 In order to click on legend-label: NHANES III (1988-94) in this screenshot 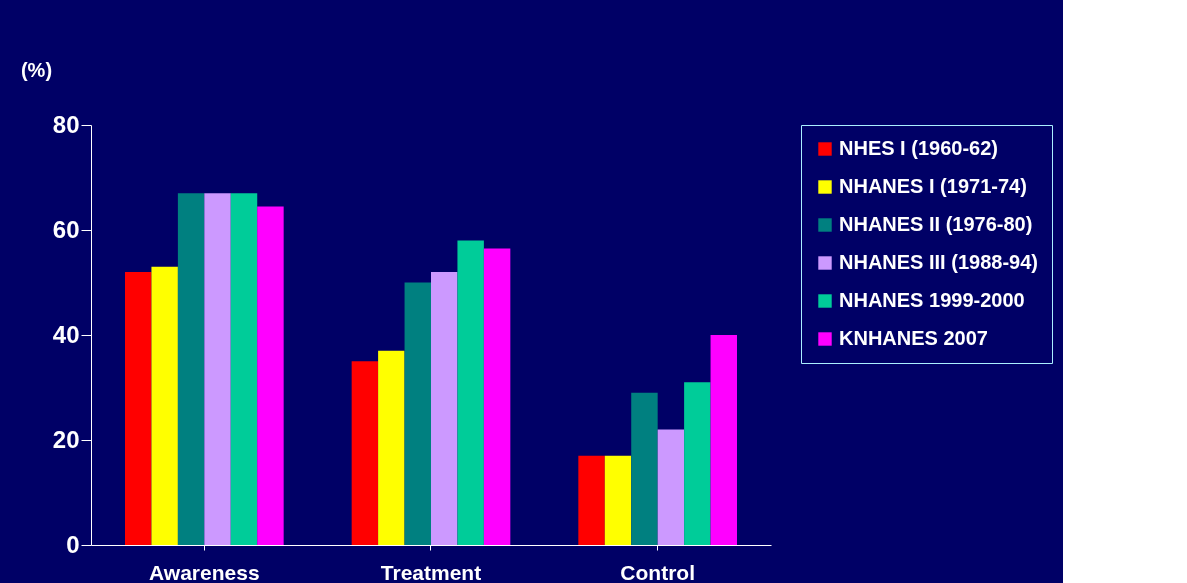, I will do `click(938, 262)`.